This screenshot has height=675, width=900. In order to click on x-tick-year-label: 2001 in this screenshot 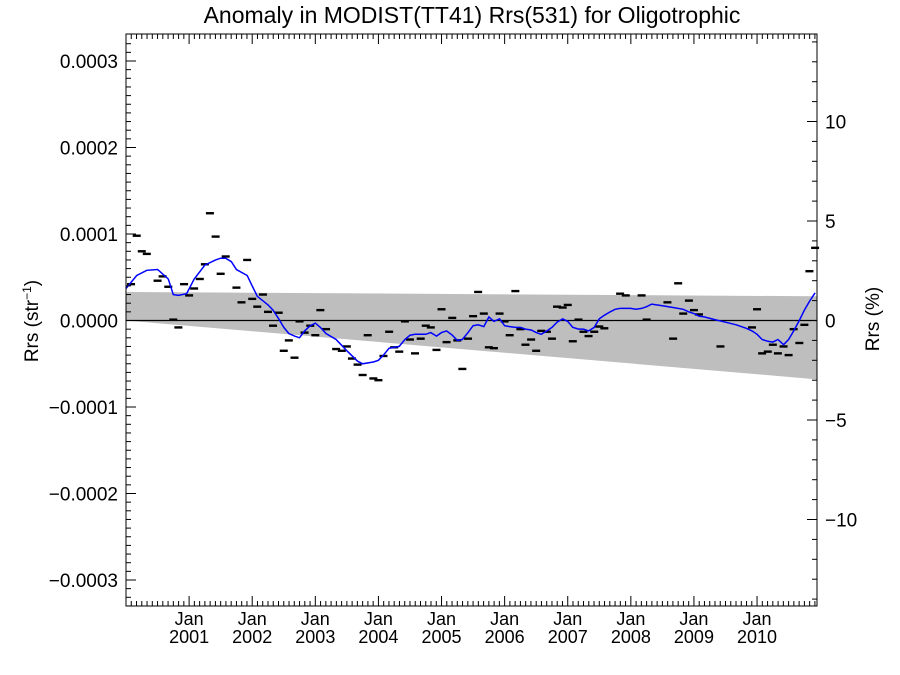, I will do `click(189, 637)`.